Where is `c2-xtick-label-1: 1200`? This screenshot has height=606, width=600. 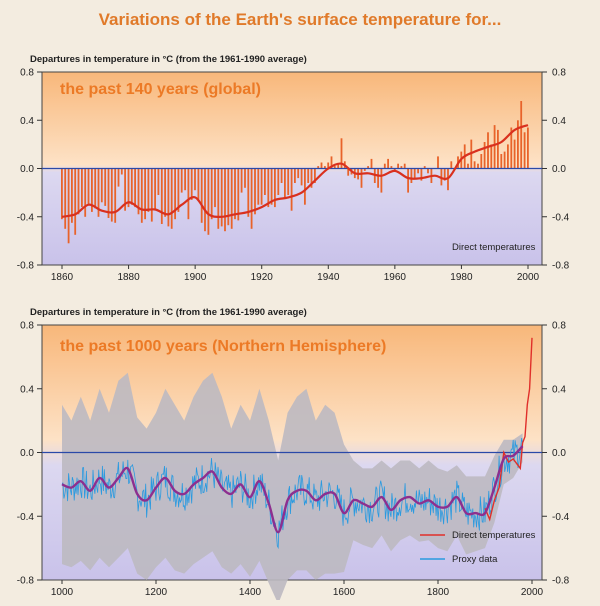 c2-xtick-label-1: 1200 is located at coordinates (156, 592).